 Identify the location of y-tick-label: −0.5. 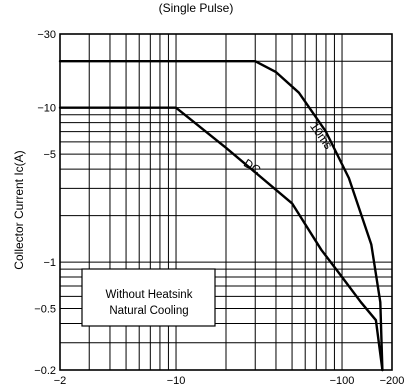
(45, 310).